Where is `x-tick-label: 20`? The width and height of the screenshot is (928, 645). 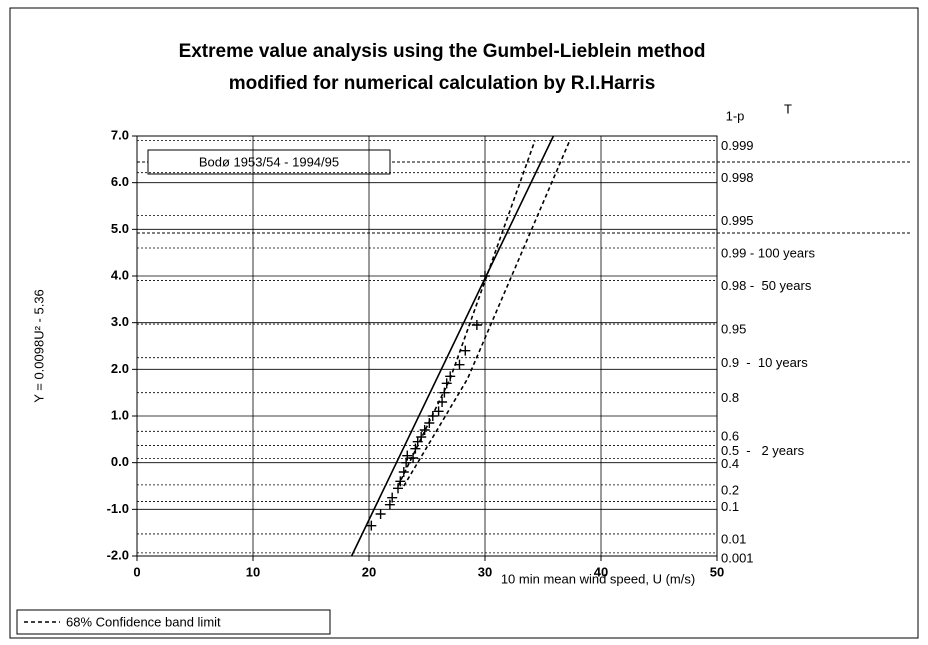 x-tick-label: 20 is located at coordinates (369, 571).